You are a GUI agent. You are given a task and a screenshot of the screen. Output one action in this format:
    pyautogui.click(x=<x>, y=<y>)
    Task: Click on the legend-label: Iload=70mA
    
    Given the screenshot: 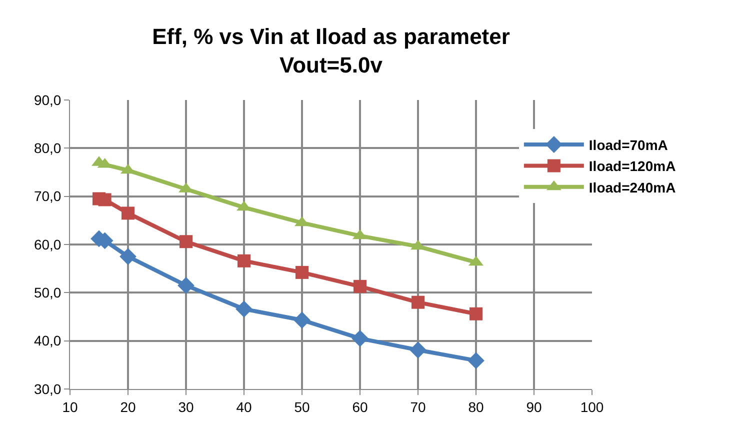 What is the action you would take?
    pyautogui.click(x=628, y=144)
    